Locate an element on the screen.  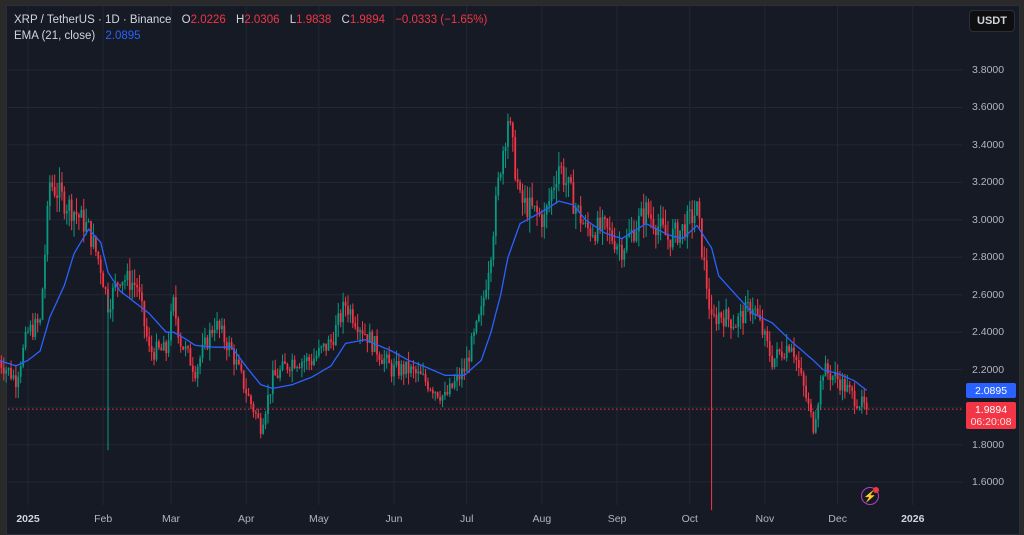
last-price: 1.9894 is located at coordinates (991, 409).